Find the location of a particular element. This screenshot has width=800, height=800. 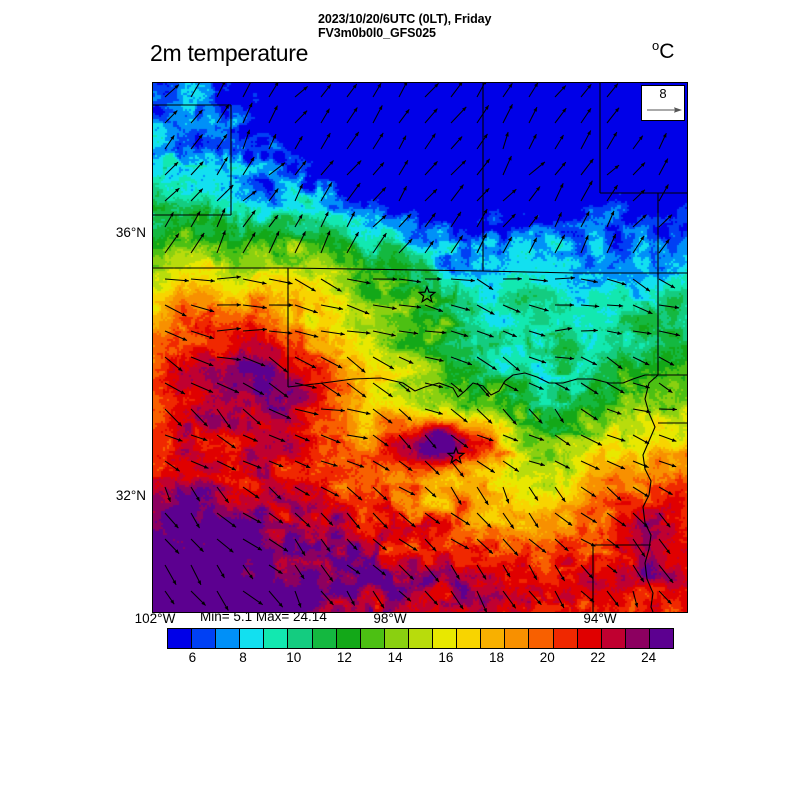

unit-letter: C is located at coordinates (667, 51).